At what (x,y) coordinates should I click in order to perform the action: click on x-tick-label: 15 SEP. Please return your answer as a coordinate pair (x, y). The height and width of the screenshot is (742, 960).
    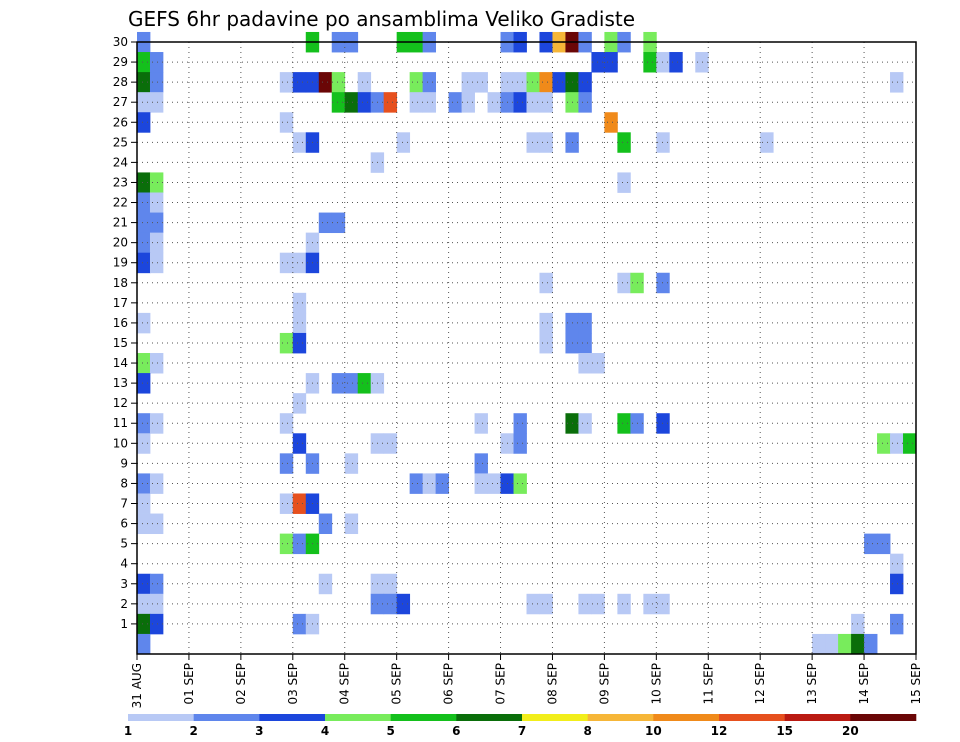
    Looking at the image, I should click on (916, 684).